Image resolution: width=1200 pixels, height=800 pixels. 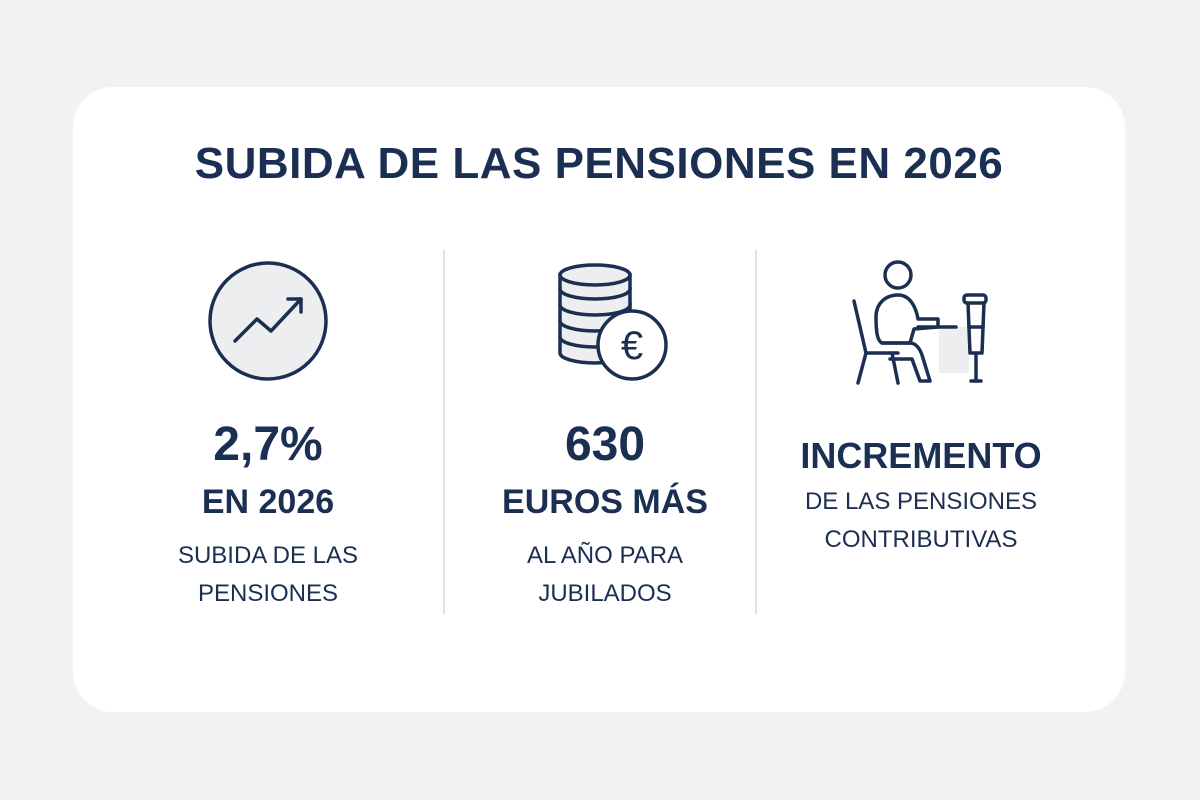 What do you see at coordinates (920, 322) in the screenshot?
I see `retiree-crutch-icon` at bounding box center [920, 322].